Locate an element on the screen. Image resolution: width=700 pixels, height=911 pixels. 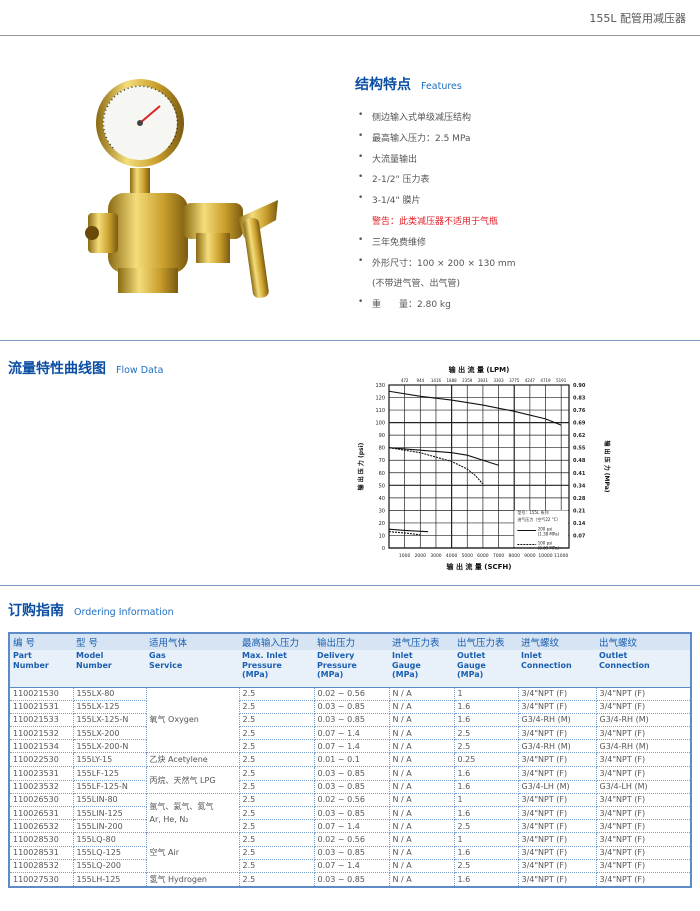
model-number-cell: 155LY-15 is located at coordinates (109, 760).